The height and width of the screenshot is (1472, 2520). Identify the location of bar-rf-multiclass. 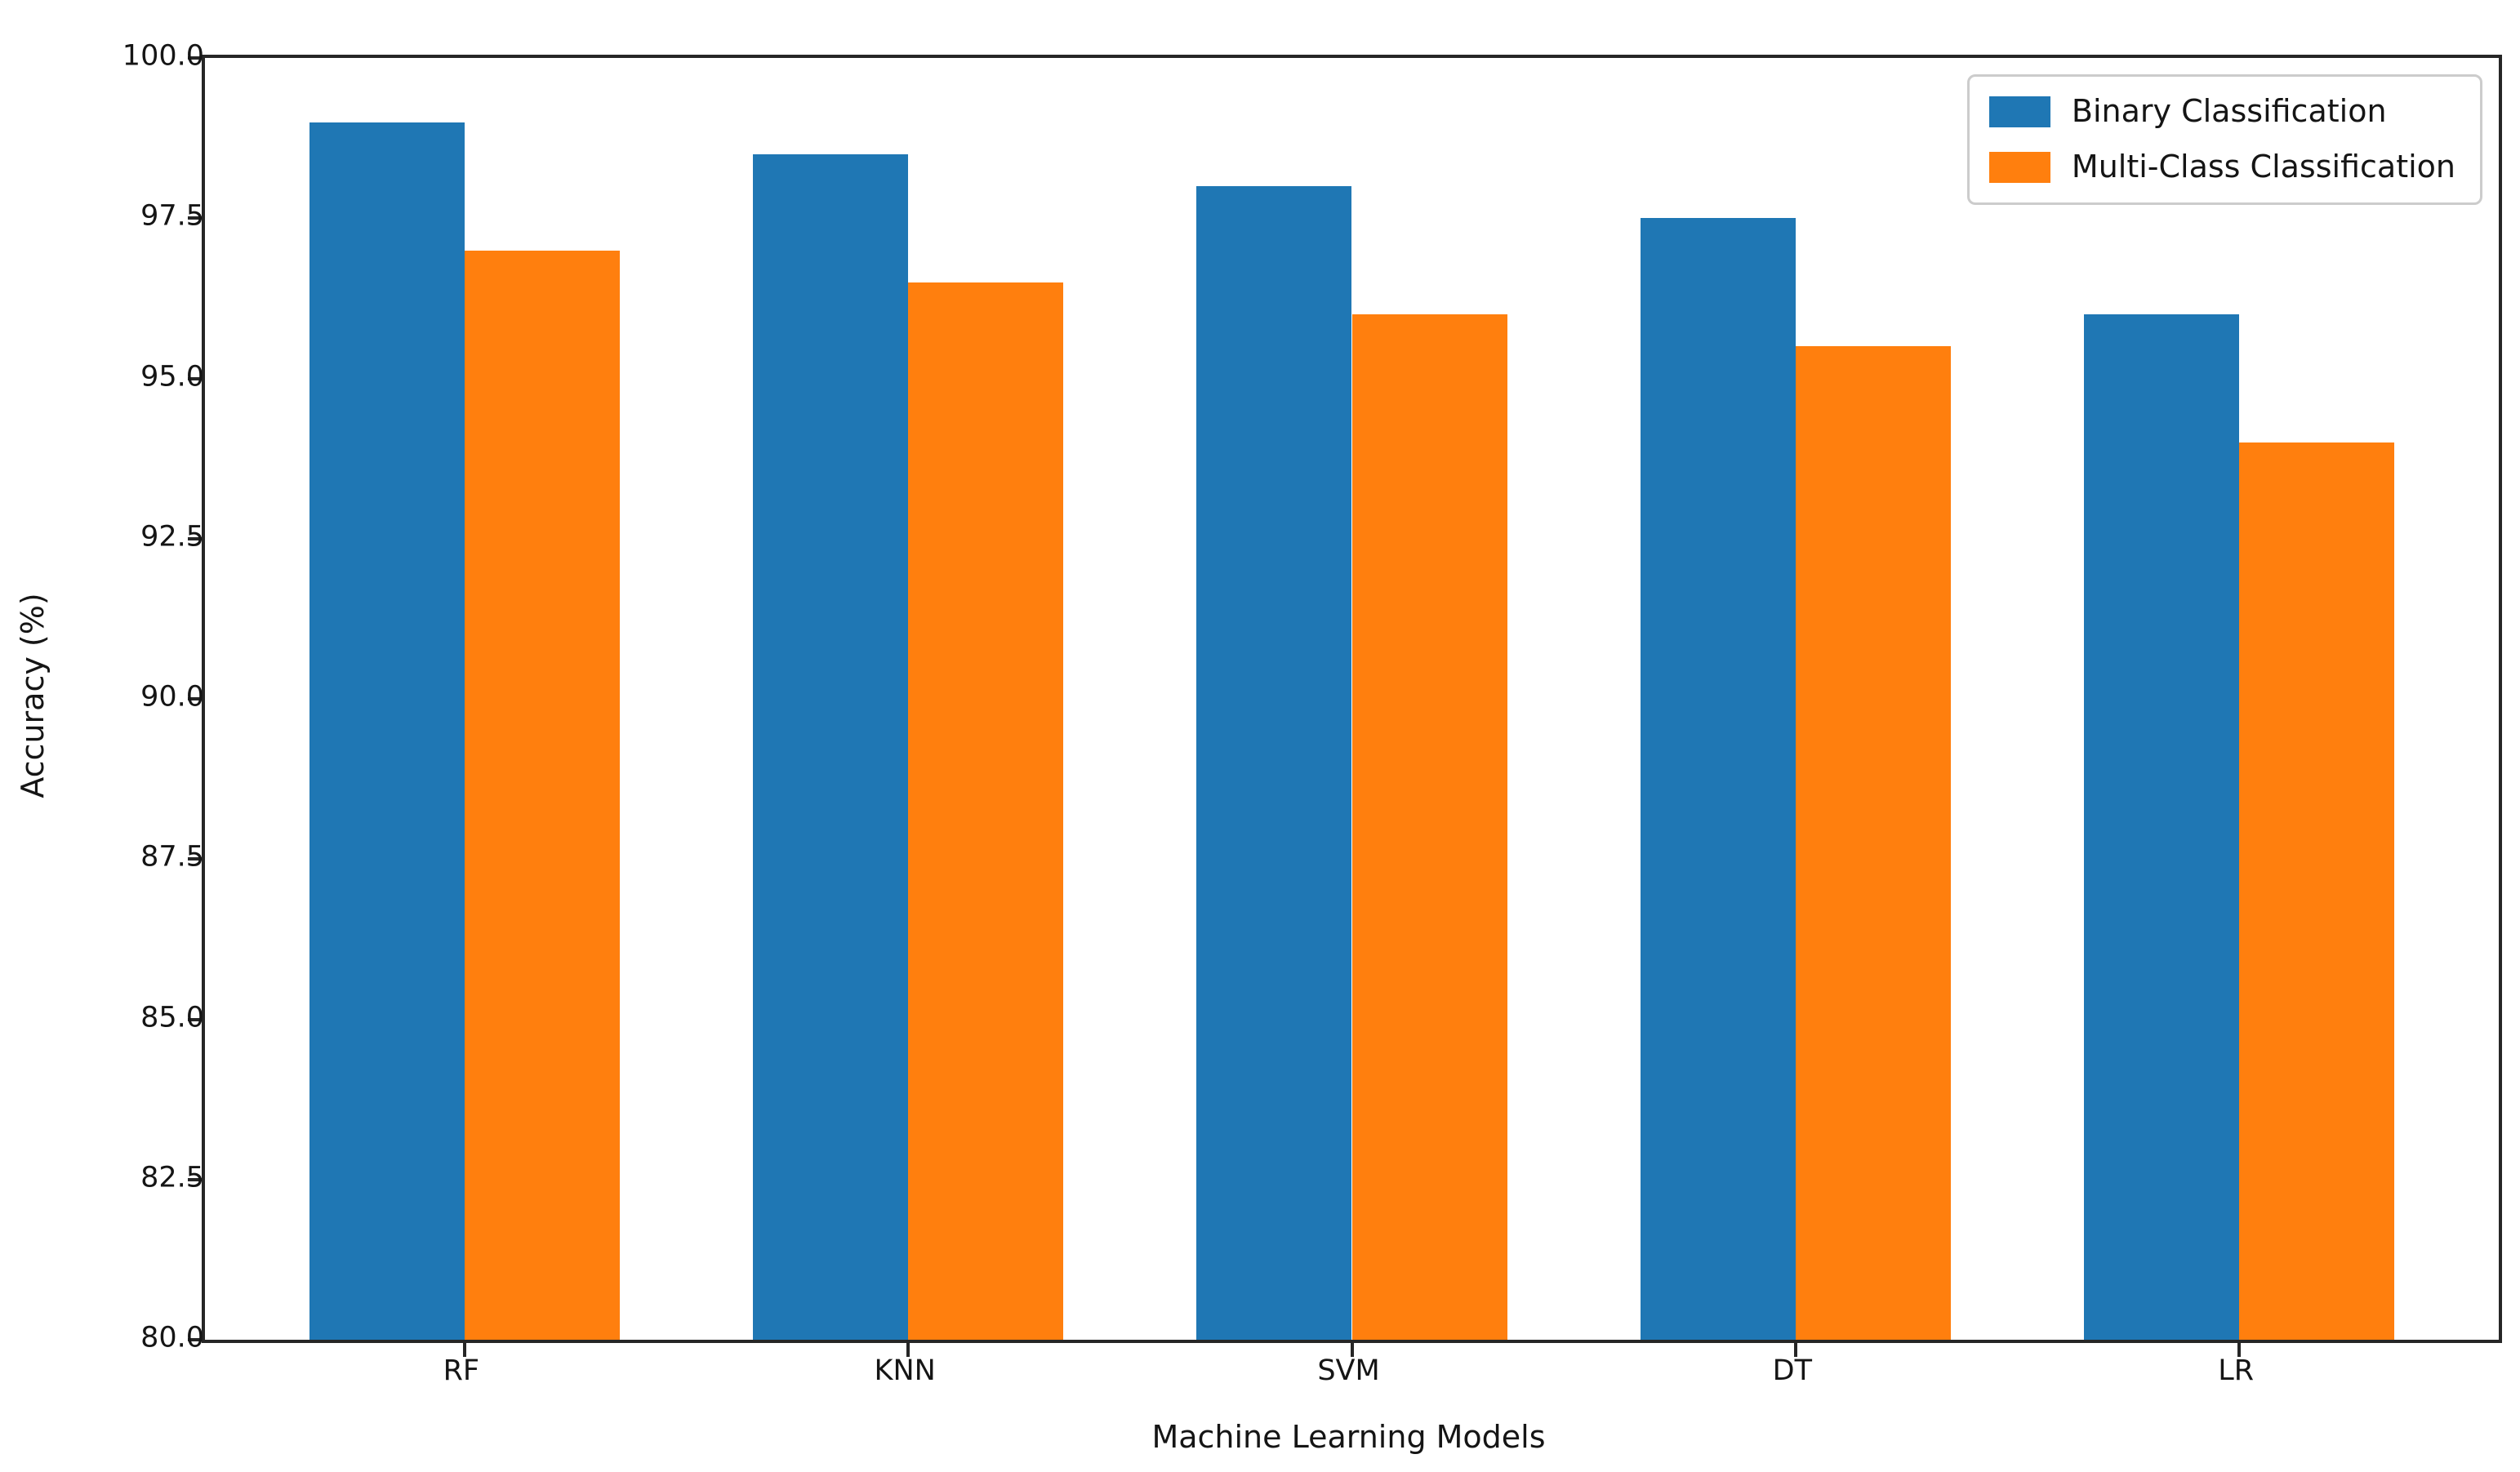
(542, 795).